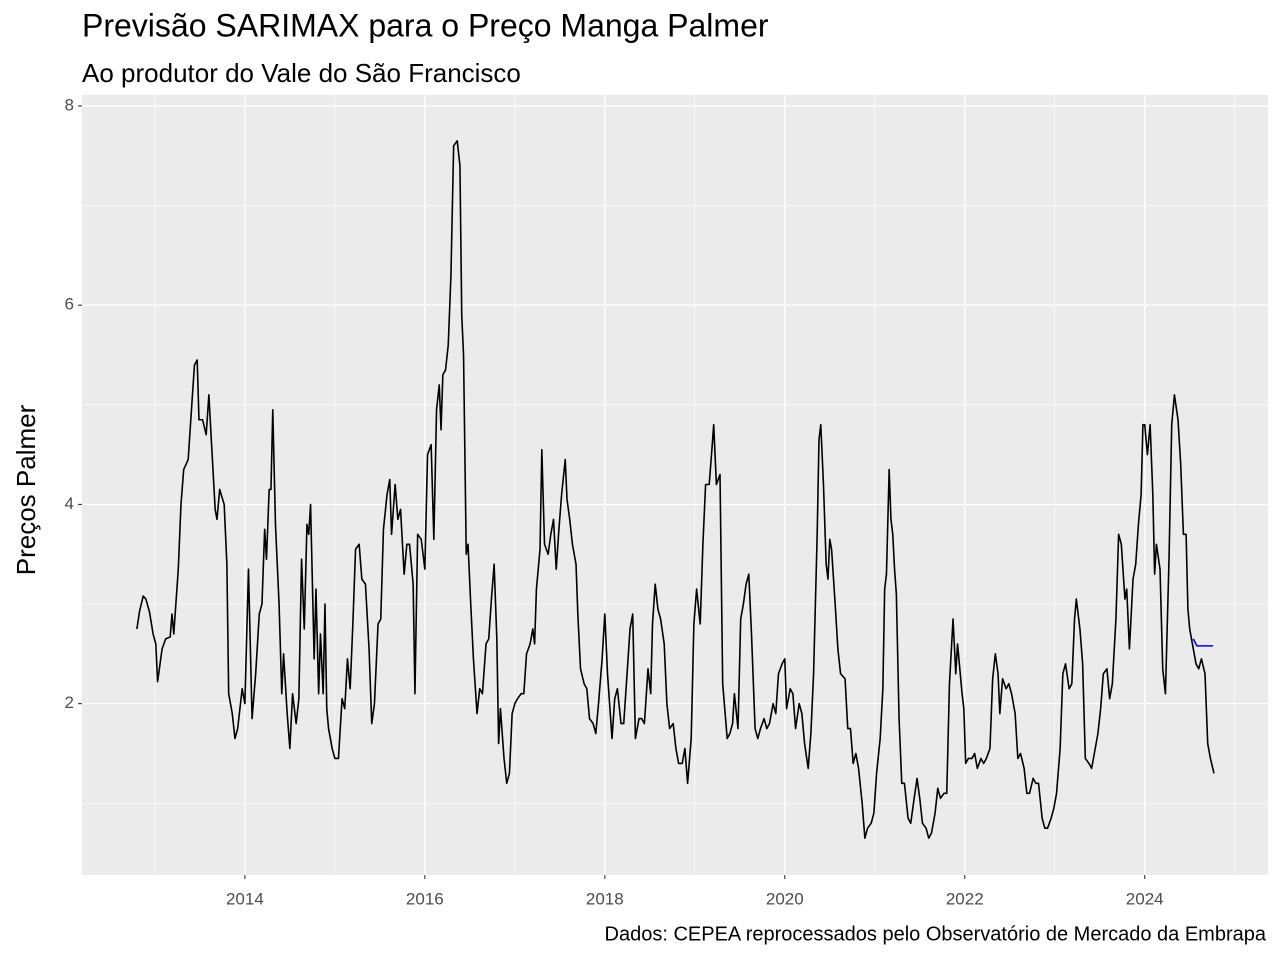  What do you see at coordinates (69, 104) in the screenshot?
I see `y-tick-label: 8` at bounding box center [69, 104].